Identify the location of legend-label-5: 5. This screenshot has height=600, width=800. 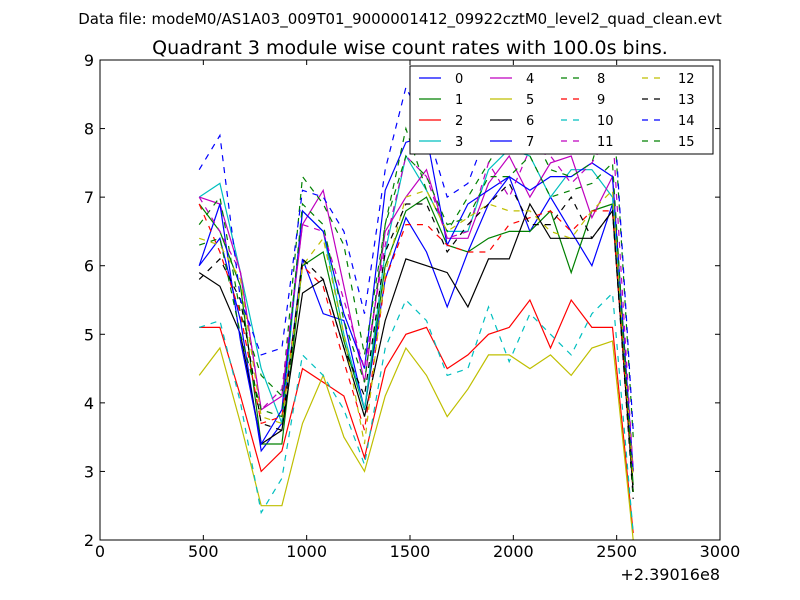
(530, 100).